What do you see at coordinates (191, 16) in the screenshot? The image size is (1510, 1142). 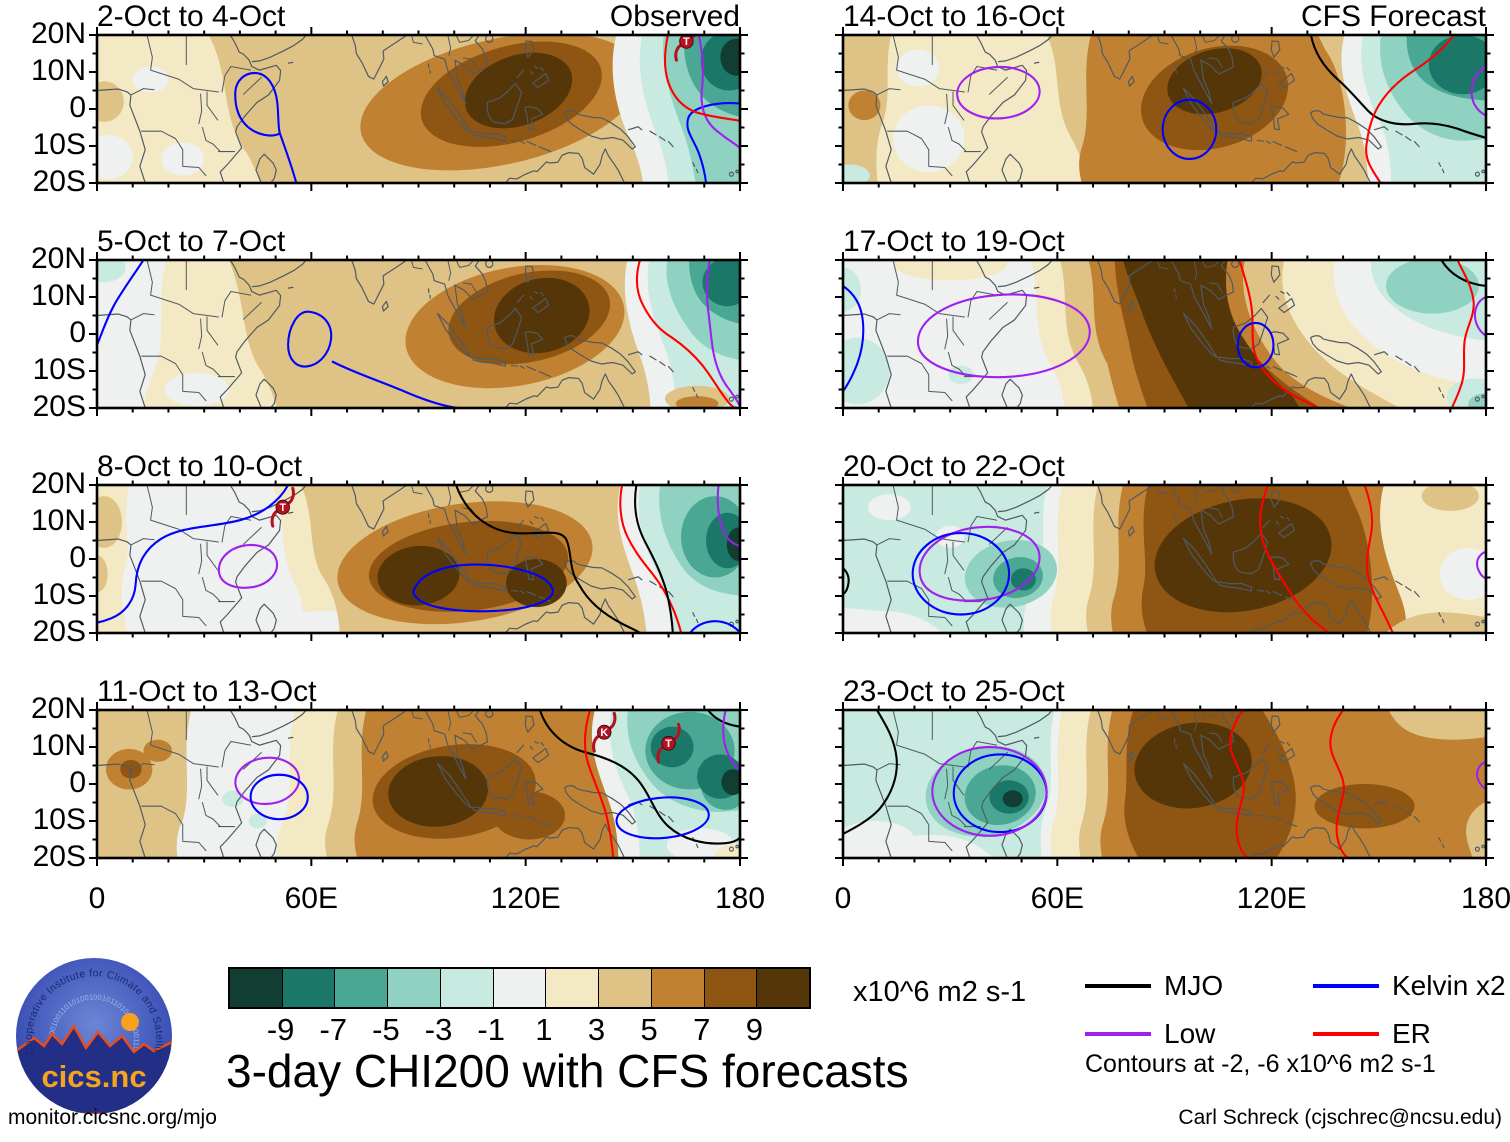 I see `panel-date-range: 2-Oct to 4-Oct` at bounding box center [191, 16].